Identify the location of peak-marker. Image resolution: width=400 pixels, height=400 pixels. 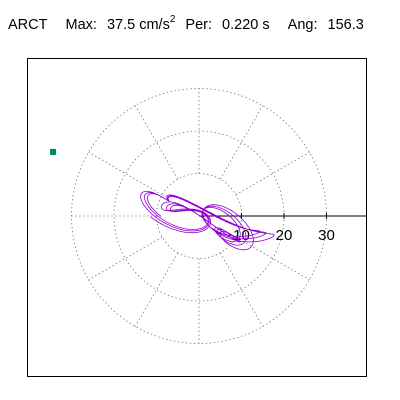
(53, 151).